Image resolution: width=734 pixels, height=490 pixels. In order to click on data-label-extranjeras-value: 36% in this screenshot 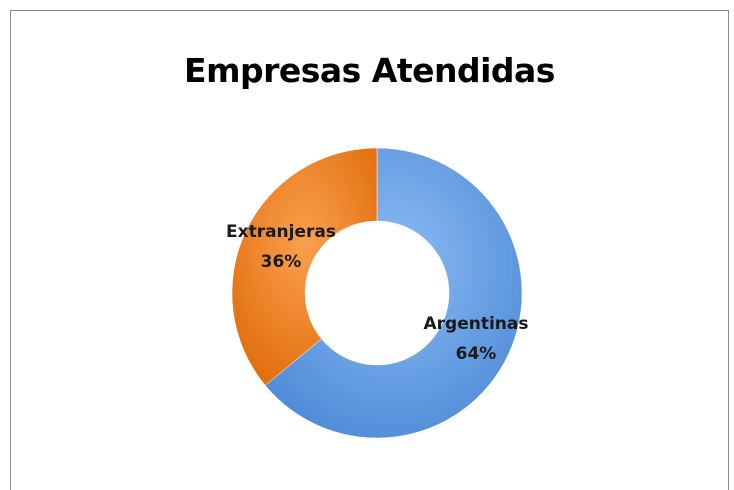, I will do `click(281, 262)`.